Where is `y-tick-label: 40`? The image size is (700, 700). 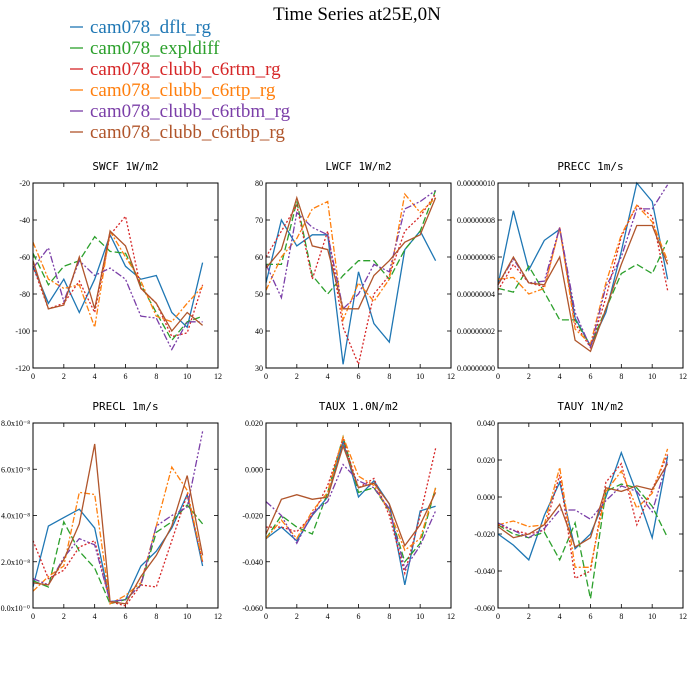 y-tick-label: 40 is located at coordinates (259, 331).